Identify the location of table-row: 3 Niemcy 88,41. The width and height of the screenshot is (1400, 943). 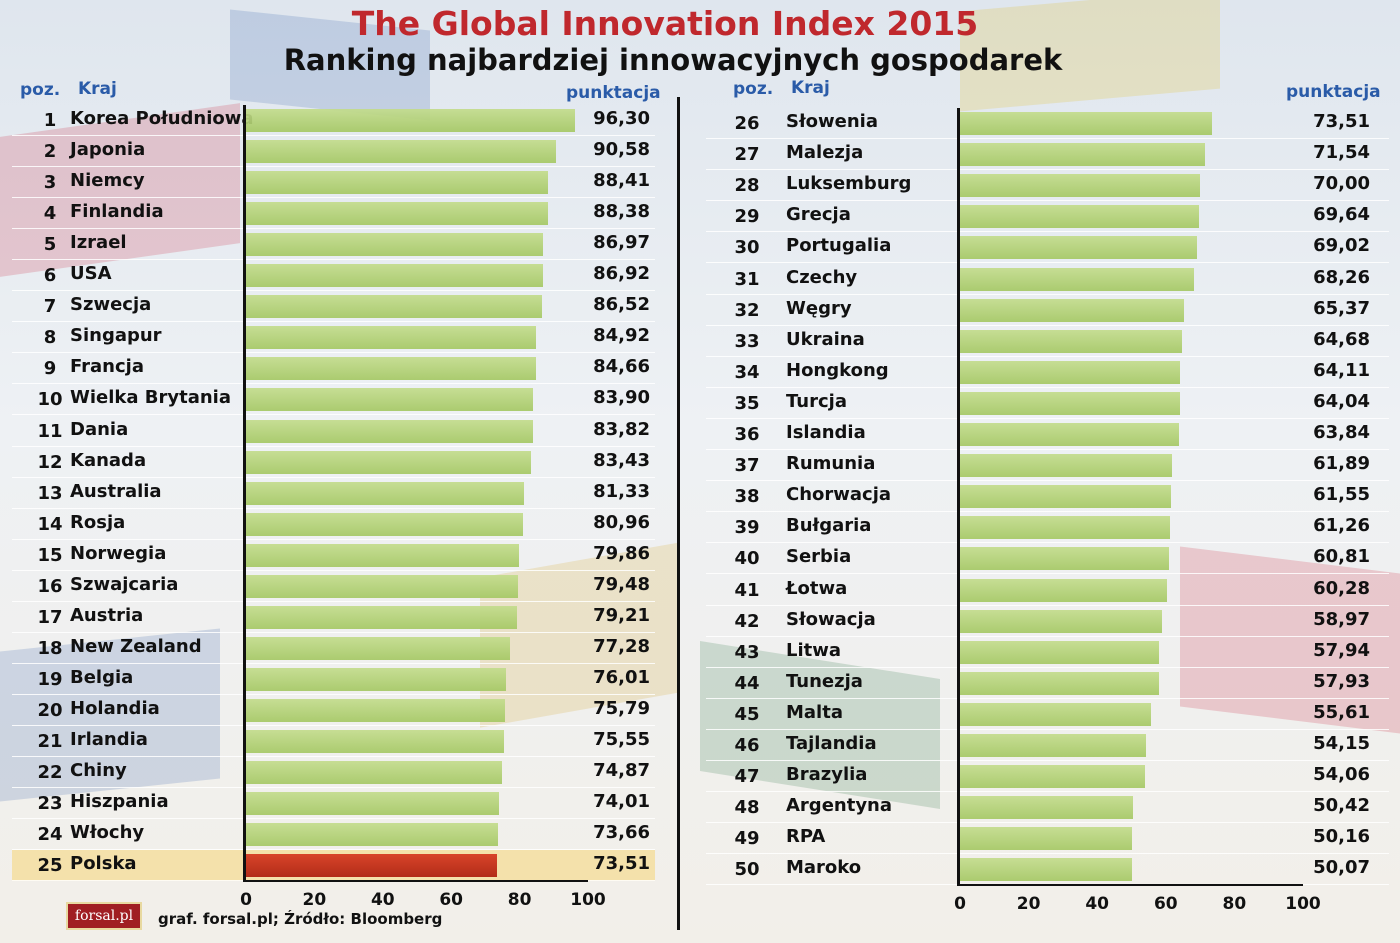
(333, 183).